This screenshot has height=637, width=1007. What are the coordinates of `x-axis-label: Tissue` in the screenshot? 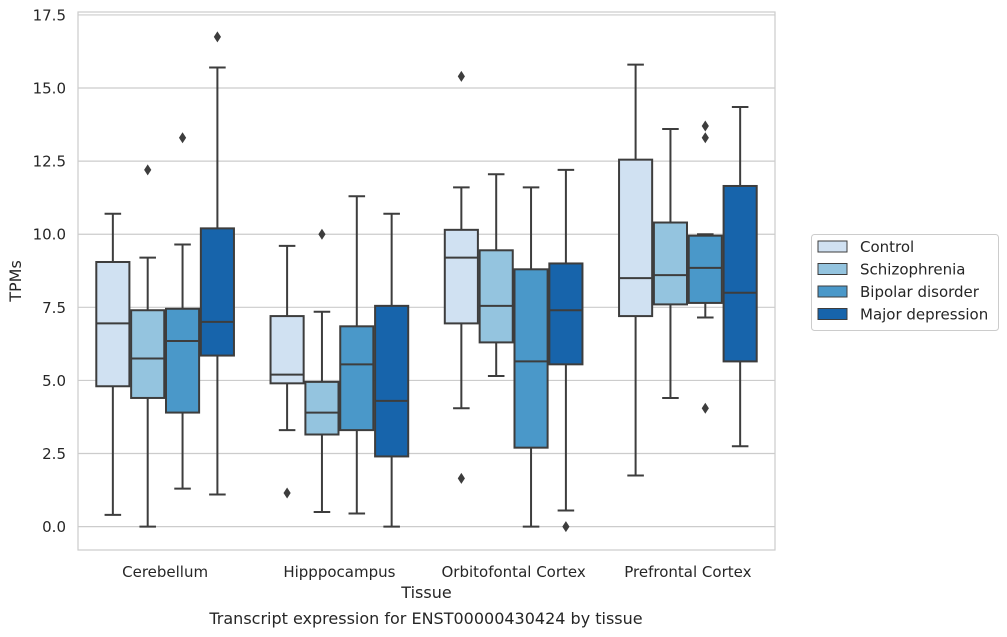 It's located at (425, 592).